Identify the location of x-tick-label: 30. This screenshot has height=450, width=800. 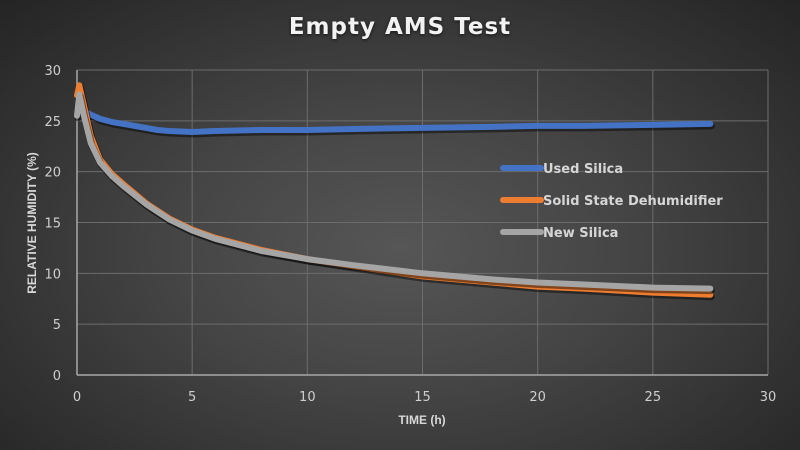
(768, 397).